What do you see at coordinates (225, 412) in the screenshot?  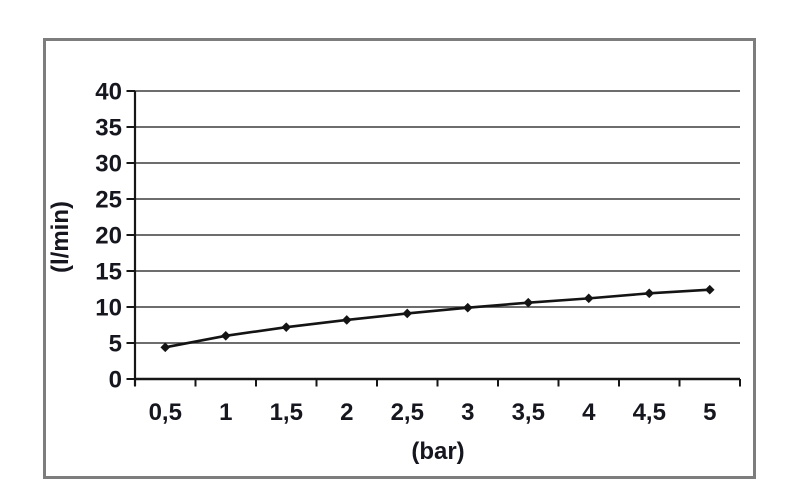 I see `x-tick-label-1: 1` at bounding box center [225, 412].